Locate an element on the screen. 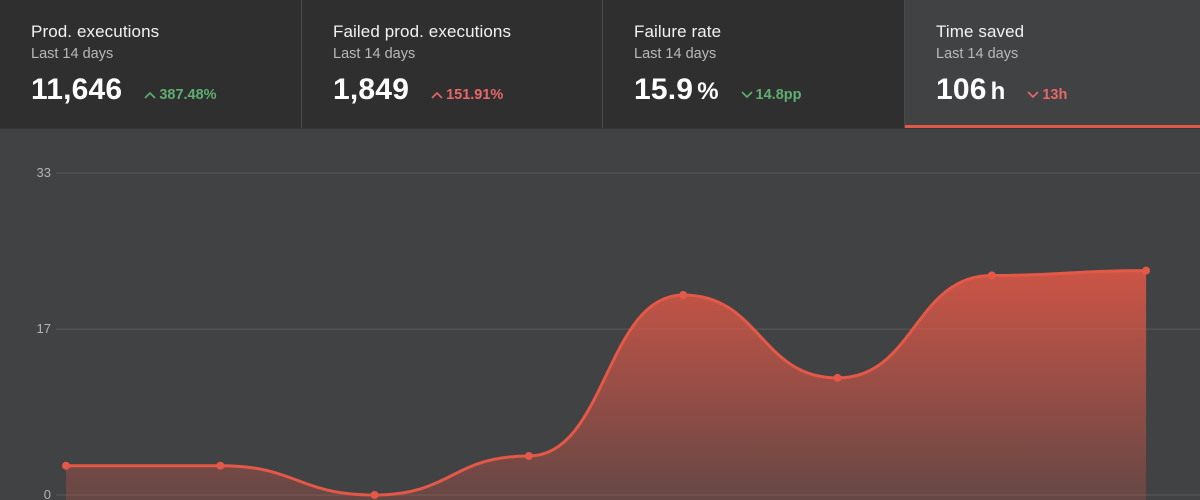 This screenshot has height=500, width=1200. card-delta: 14.8pp is located at coordinates (771, 95).